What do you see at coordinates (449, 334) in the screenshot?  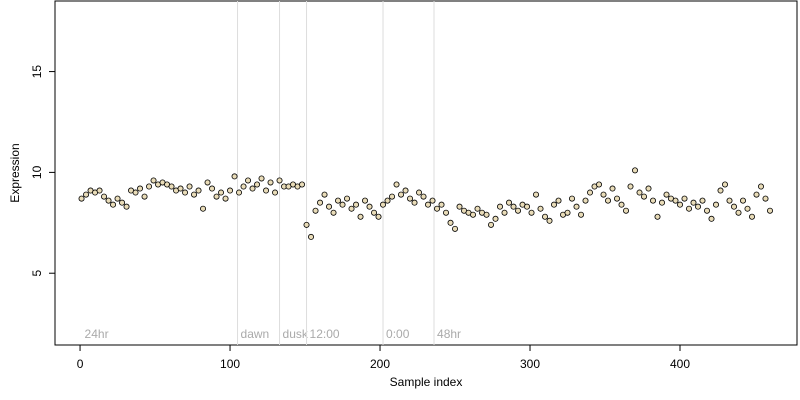 I see `annotation-label: 48hr` at bounding box center [449, 334].